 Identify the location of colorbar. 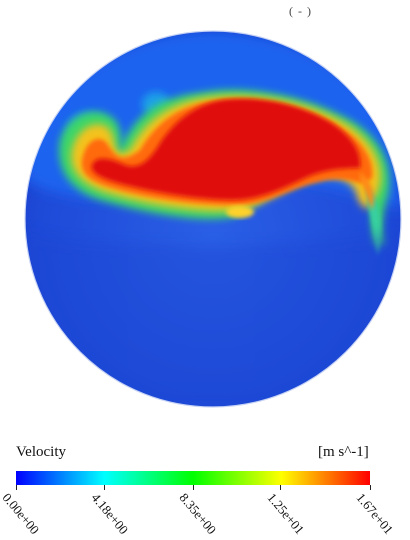
(193, 478).